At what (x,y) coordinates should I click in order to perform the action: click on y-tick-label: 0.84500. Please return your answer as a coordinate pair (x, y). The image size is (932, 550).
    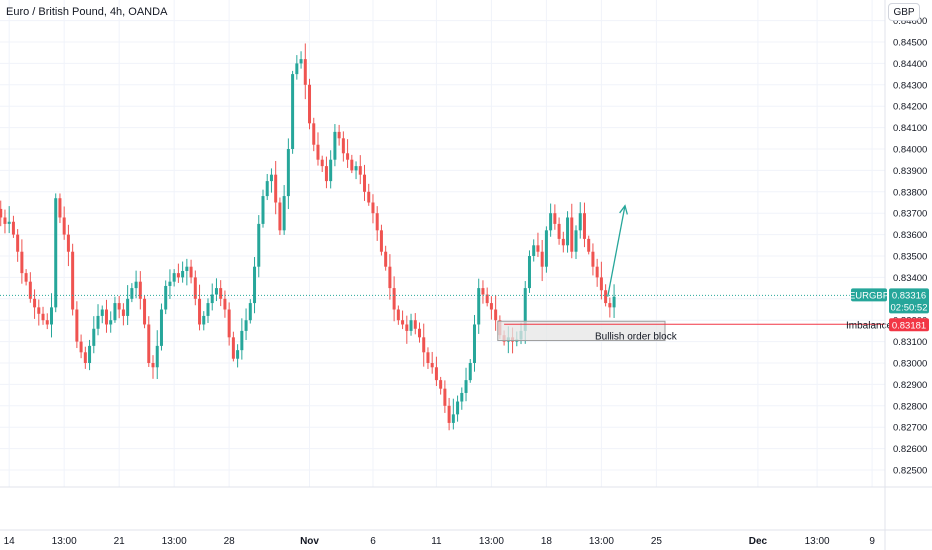
    Looking at the image, I should click on (910, 43).